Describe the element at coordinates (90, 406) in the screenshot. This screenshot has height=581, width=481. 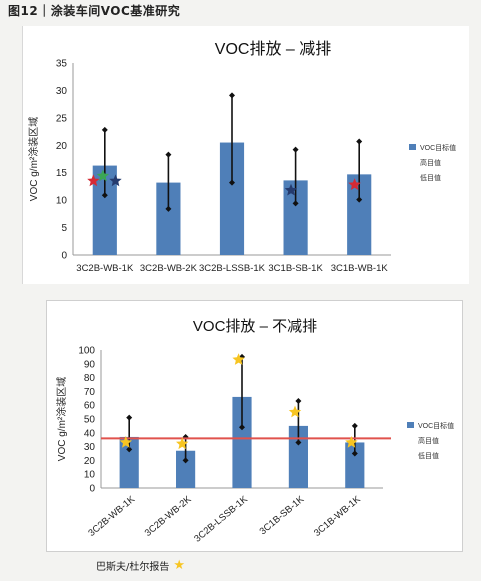
I see `y-tick-label: 60` at that location.